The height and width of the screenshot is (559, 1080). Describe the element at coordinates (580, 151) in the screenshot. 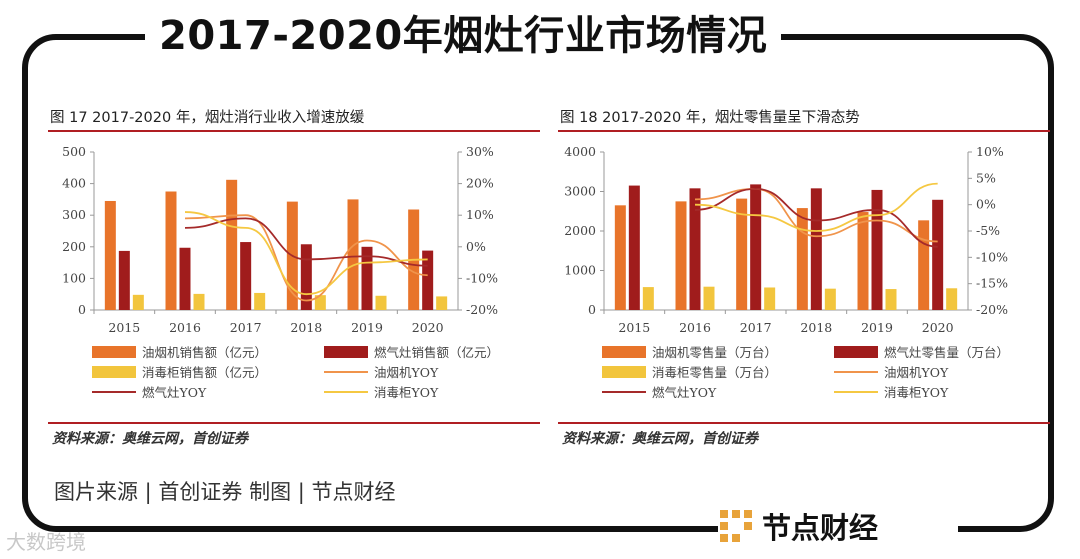

I see `y-tick-label: 4000` at that location.